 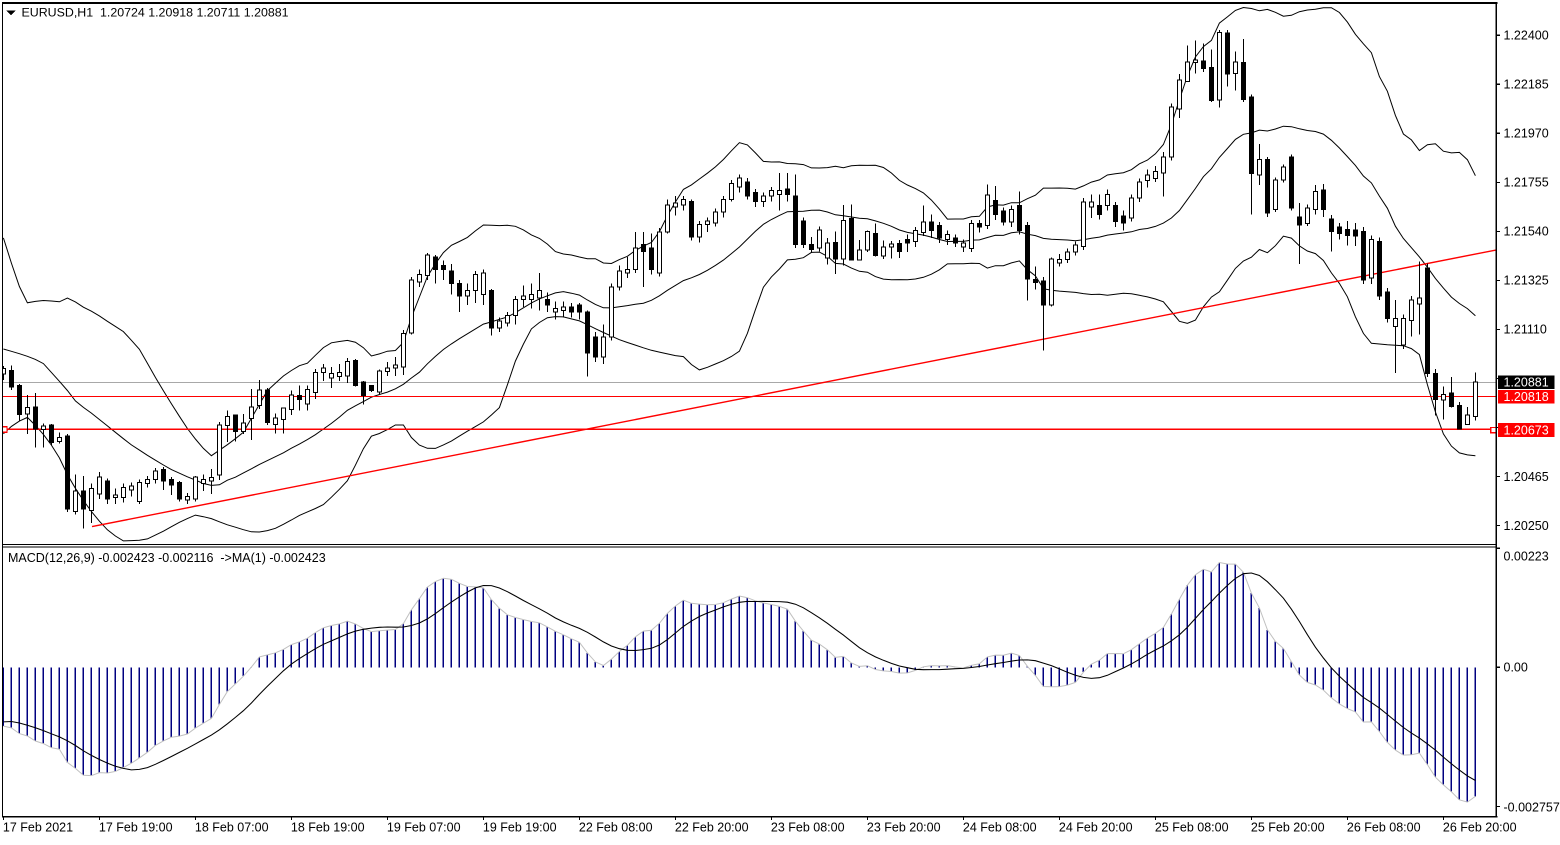 What do you see at coordinates (424, 828) in the screenshot?
I see `svg-text: 19 Feb 07:00` at bounding box center [424, 828].